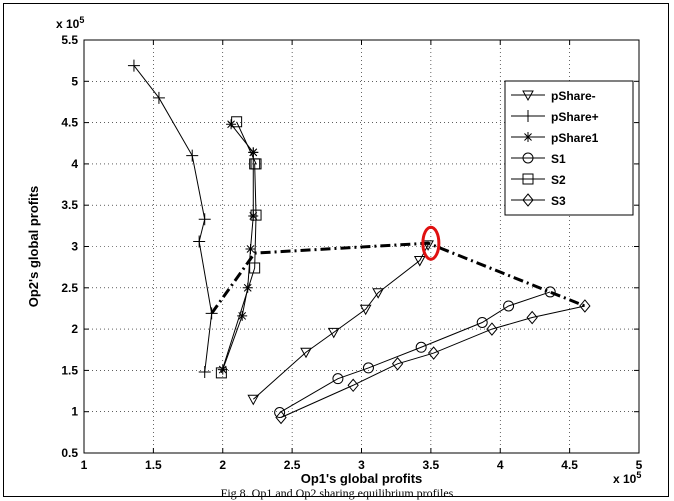 Image resolution: width=674 pixels, height=501 pixels. What do you see at coordinates (639, 465) in the screenshot?
I see `x-tick-label: 5` at bounding box center [639, 465].